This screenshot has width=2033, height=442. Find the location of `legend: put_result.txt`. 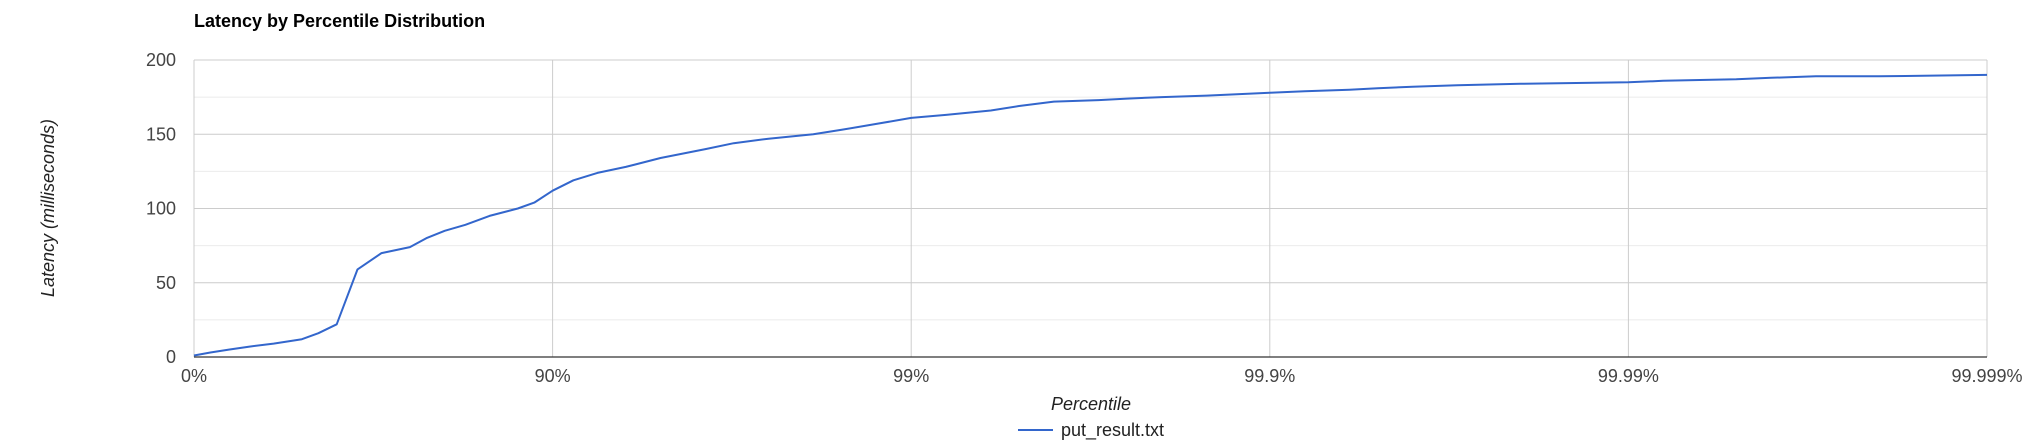

legend: put_result.txt is located at coordinates (1091, 430).